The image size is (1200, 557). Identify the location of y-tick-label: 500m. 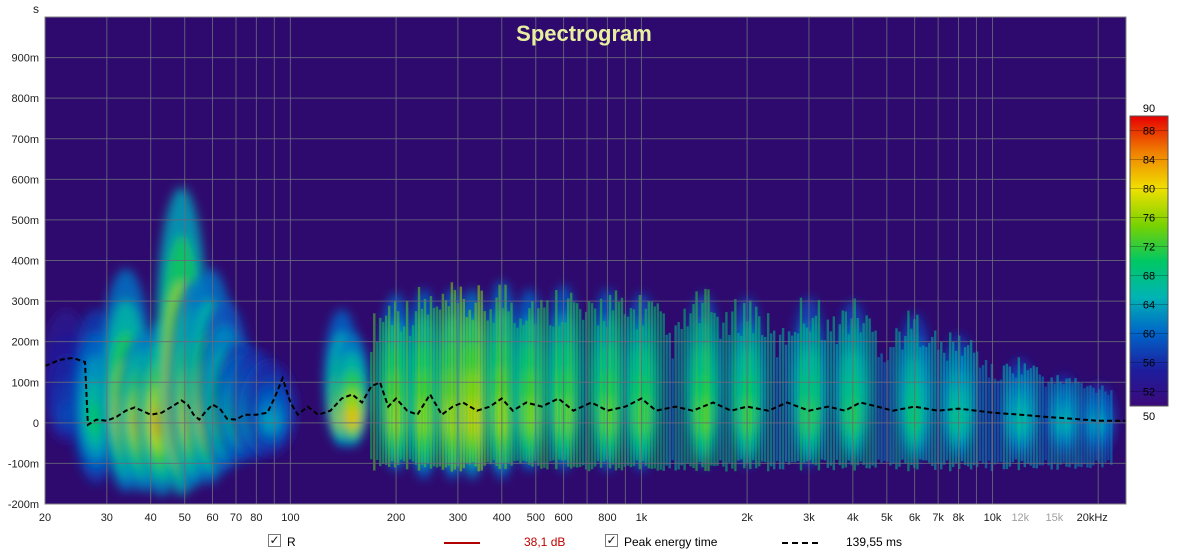
(25, 221).